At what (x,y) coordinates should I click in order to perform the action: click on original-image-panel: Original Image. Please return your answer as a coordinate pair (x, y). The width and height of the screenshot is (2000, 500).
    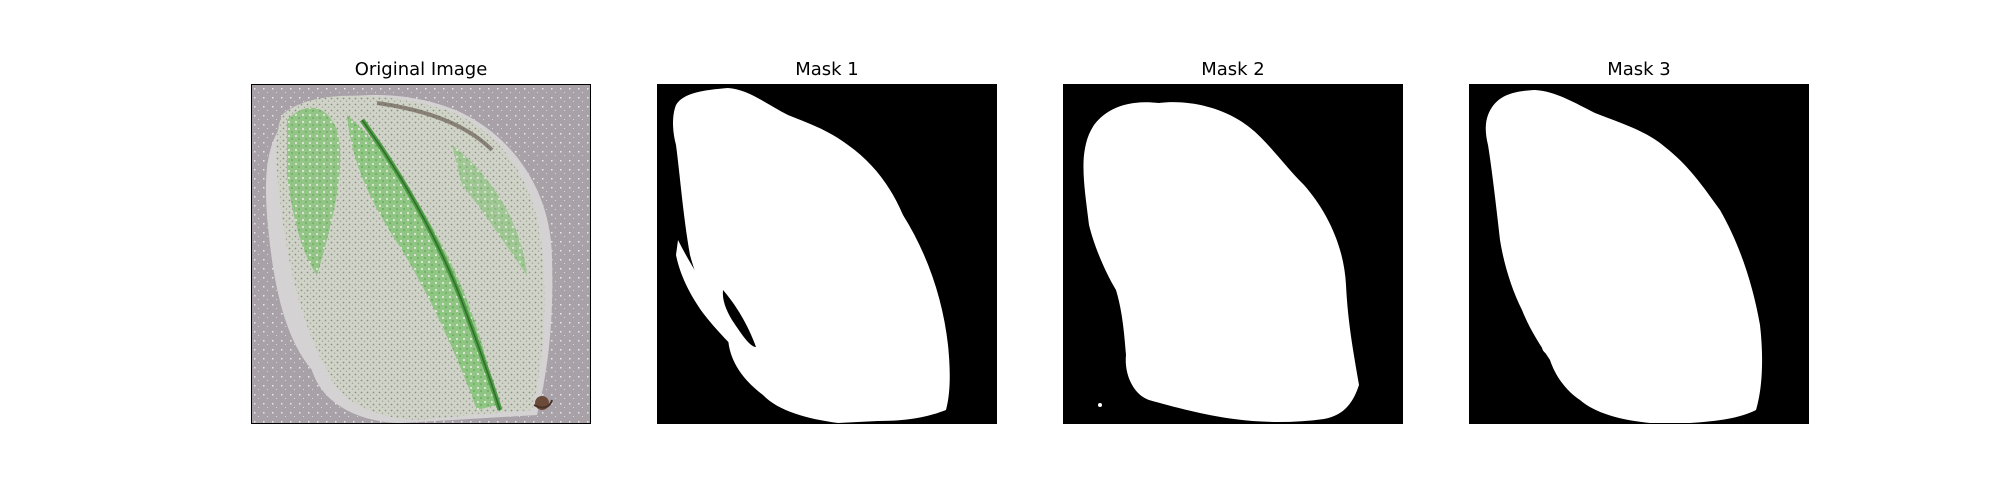
    Looking at the image, I should click on (421, 240).